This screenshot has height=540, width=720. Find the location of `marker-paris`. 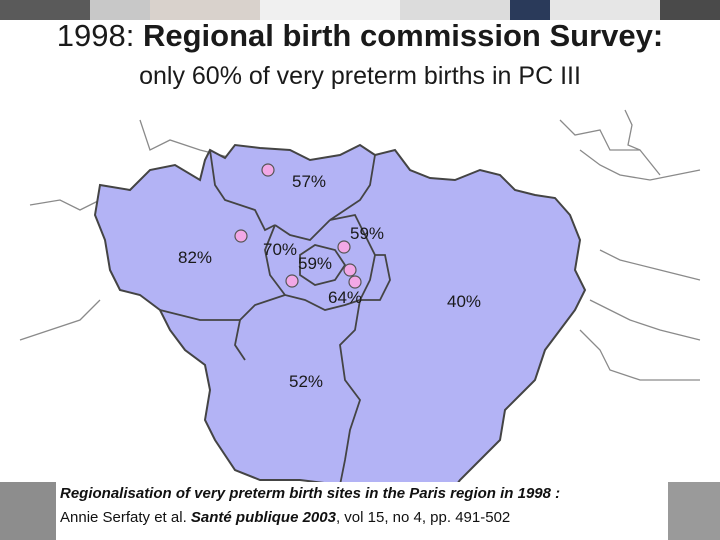

marker-paris is located at coordinates (350, 270).